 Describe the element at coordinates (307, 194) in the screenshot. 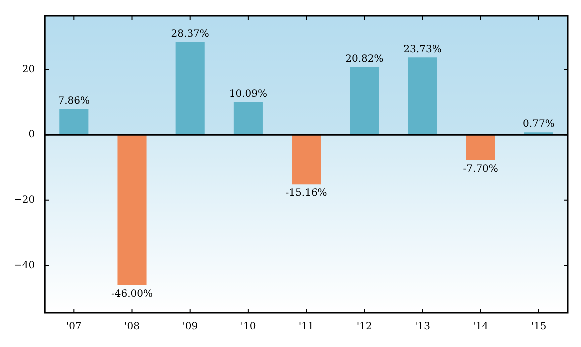

I see `data-label: -15.16%` at that location.